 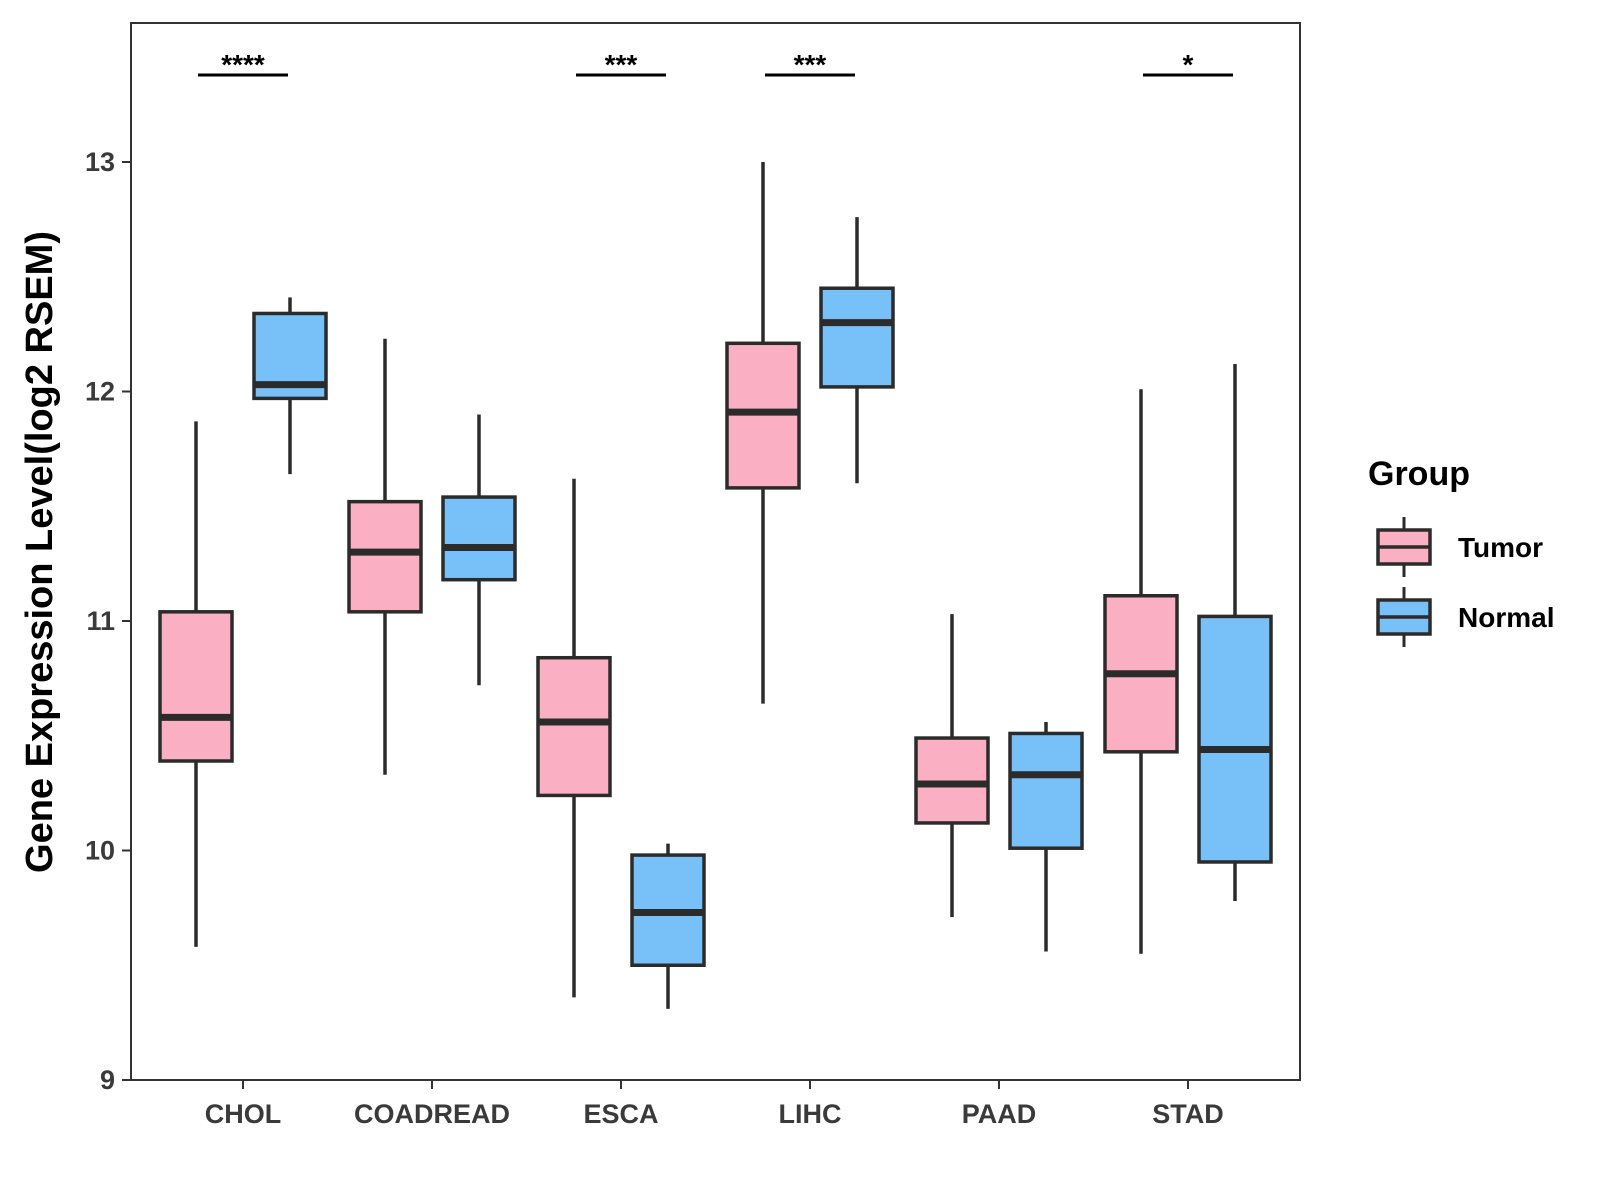 What do you see at coordinates (40, 552) in the screenshot?
I see `y-axis-title: Gene Expression Level(log2 RSEM)` at bounding box center [40, 552].